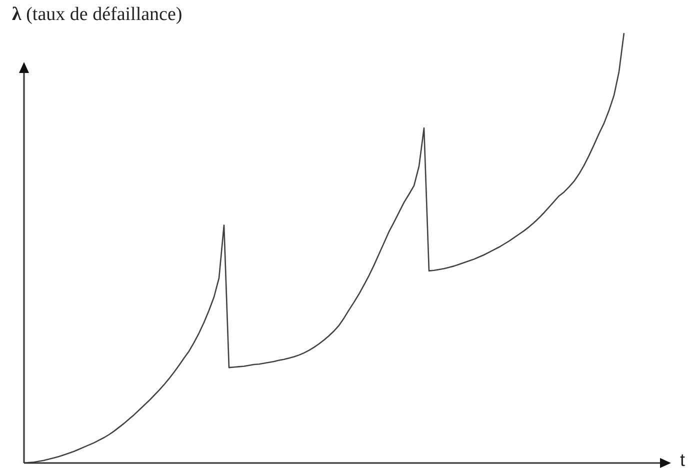  I want to click on y-axis-title: λ (taux de défaillance), so click(97, 15).